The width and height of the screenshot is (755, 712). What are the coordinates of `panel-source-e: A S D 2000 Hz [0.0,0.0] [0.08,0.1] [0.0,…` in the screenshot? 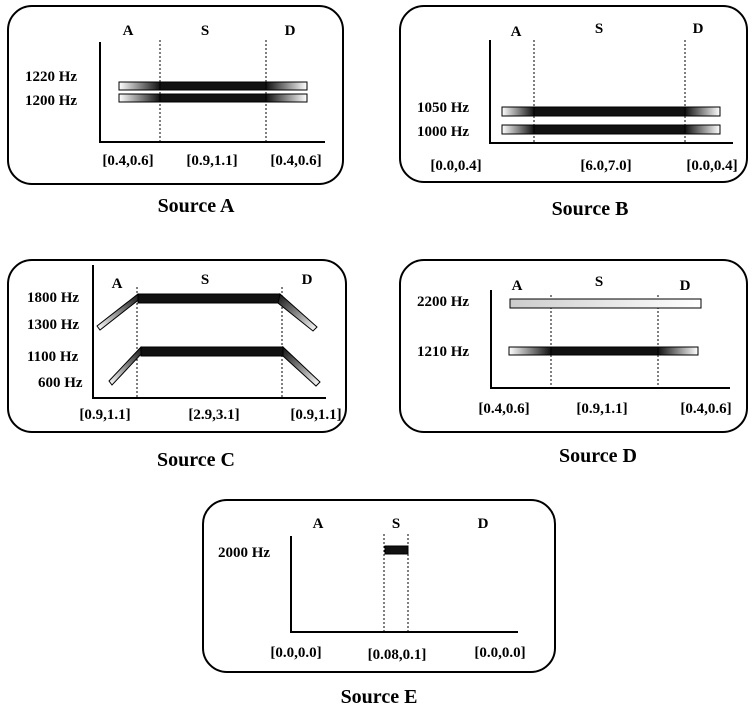 It's located at (379, 603).